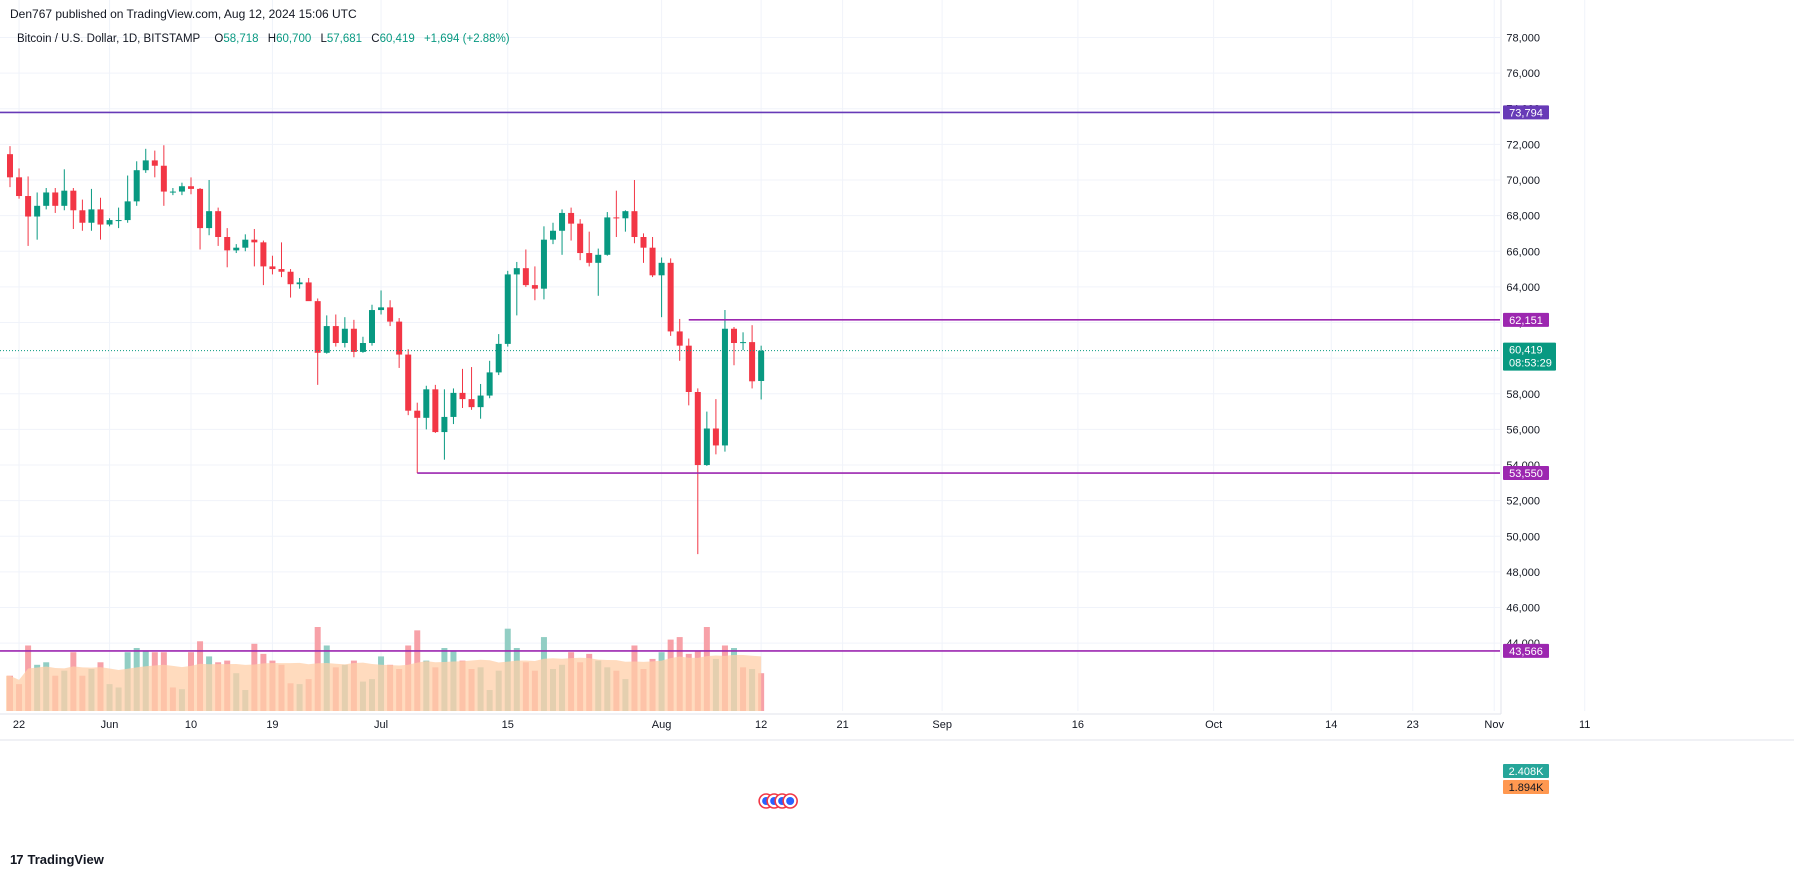 The height and width of the screenshot is (877, 1794). What do you see at coordinates (1526, 319) in the screenshot?
I see `level-price-label-box` at bounding box center [1526, 319].